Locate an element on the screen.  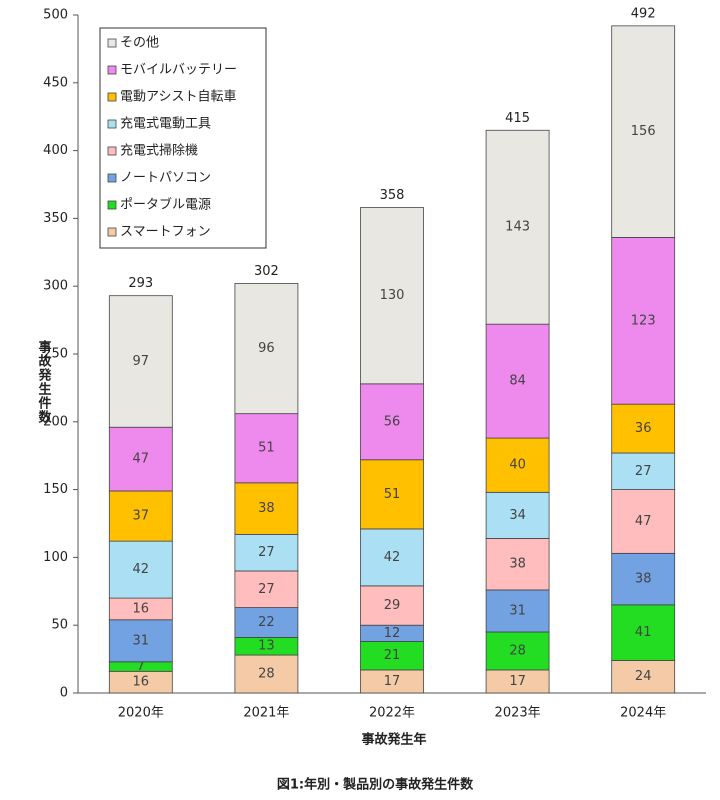
value-label: 123 is located at coordinates (643, 320).